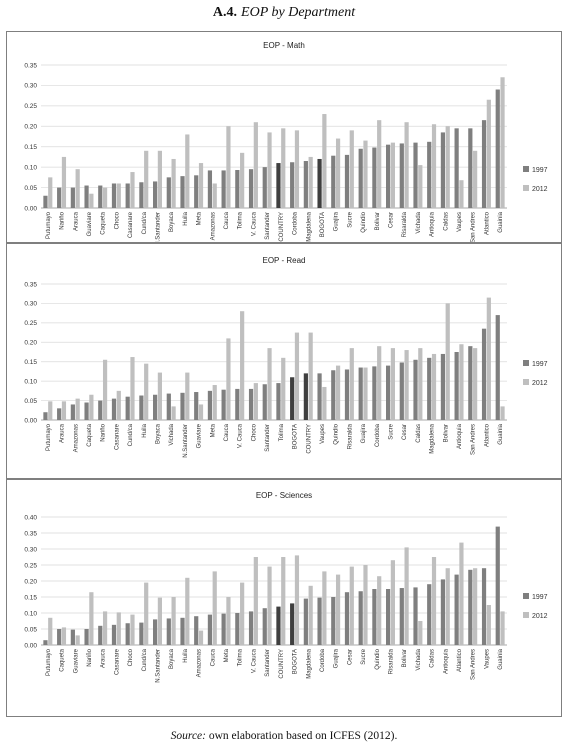  What do you see at coordinates (117, 220) in the screenshot?
I see `x-tick-label: Choco` at bounding box center [117, 220].